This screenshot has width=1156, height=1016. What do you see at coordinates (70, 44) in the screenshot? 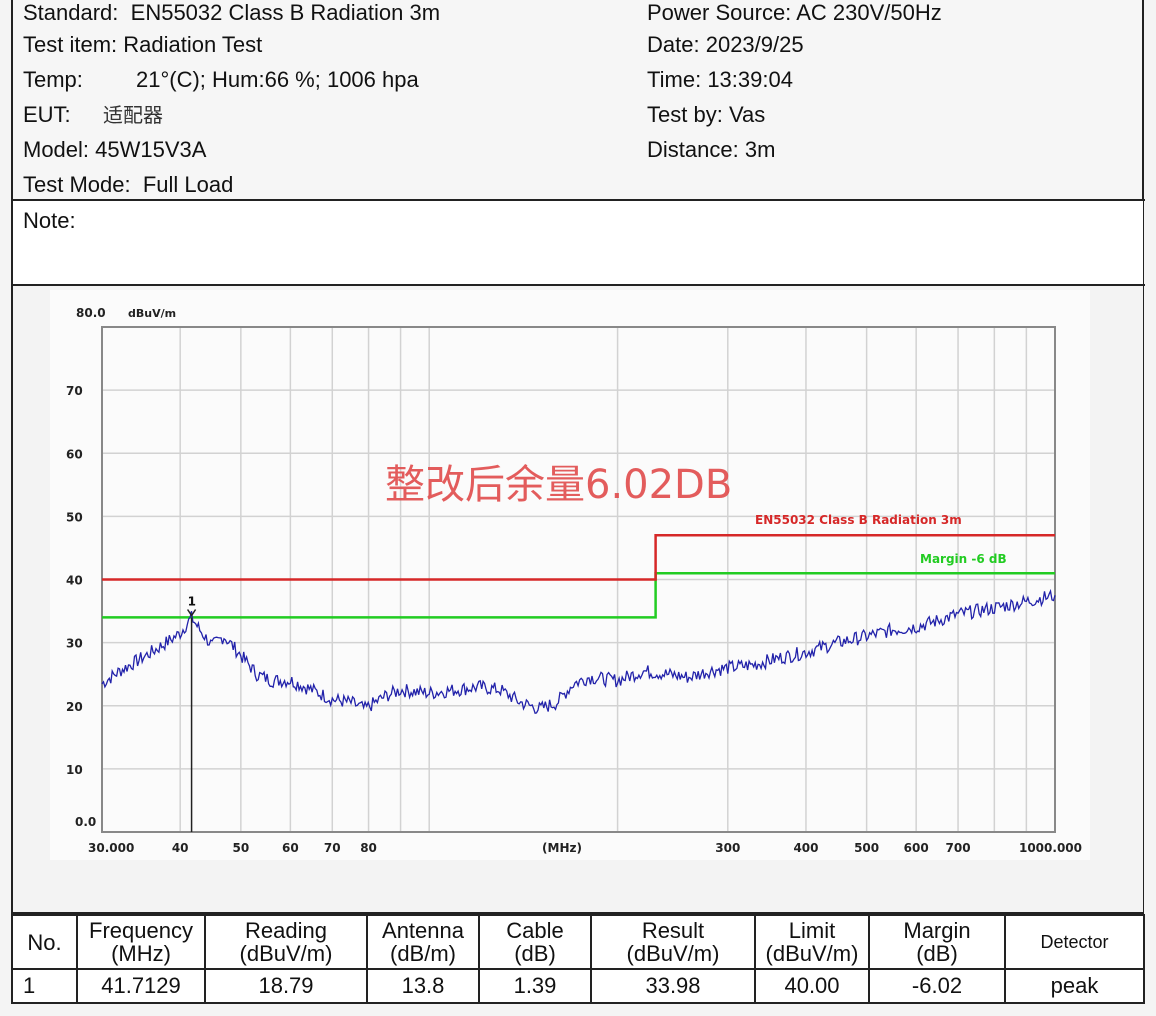
I see `test-item-label: Test item:` at bounding box center [70, 44].